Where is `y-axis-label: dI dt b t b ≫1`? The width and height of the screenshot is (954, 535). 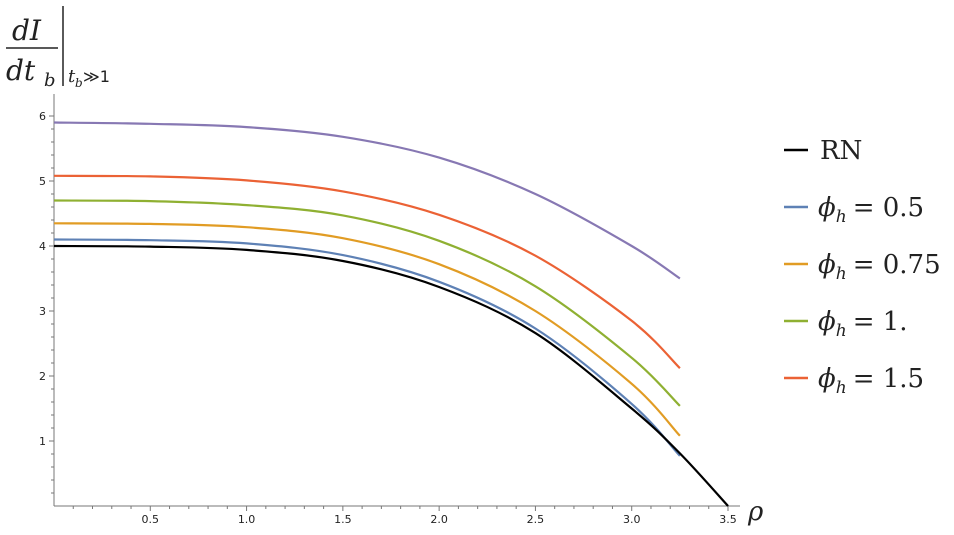 y-axis-label: dI dt b t b ≫1 is located at coordinates (58, 48).